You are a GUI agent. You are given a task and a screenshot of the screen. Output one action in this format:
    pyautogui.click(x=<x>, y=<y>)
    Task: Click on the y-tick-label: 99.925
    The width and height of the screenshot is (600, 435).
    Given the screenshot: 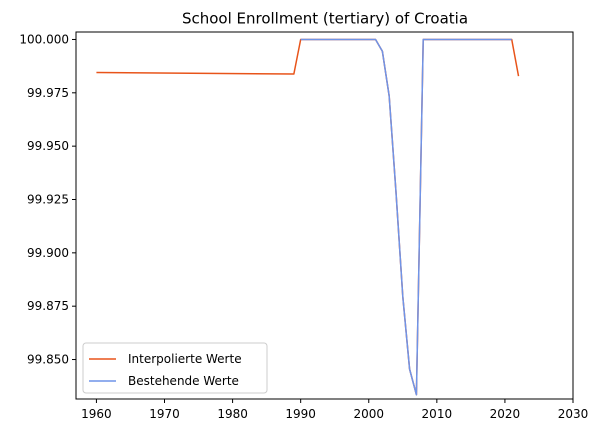 What is the action you would take?
    pyautogui.click(x=48, y=199)
    